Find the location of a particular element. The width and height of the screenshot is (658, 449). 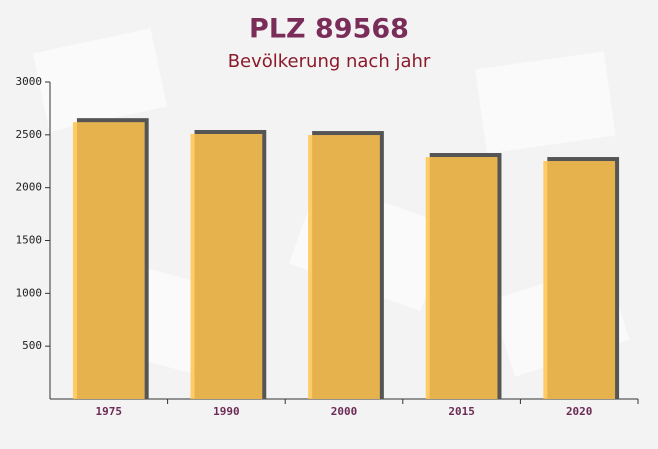

x-tick-label: 2015 is located at coordinates (461, 411).